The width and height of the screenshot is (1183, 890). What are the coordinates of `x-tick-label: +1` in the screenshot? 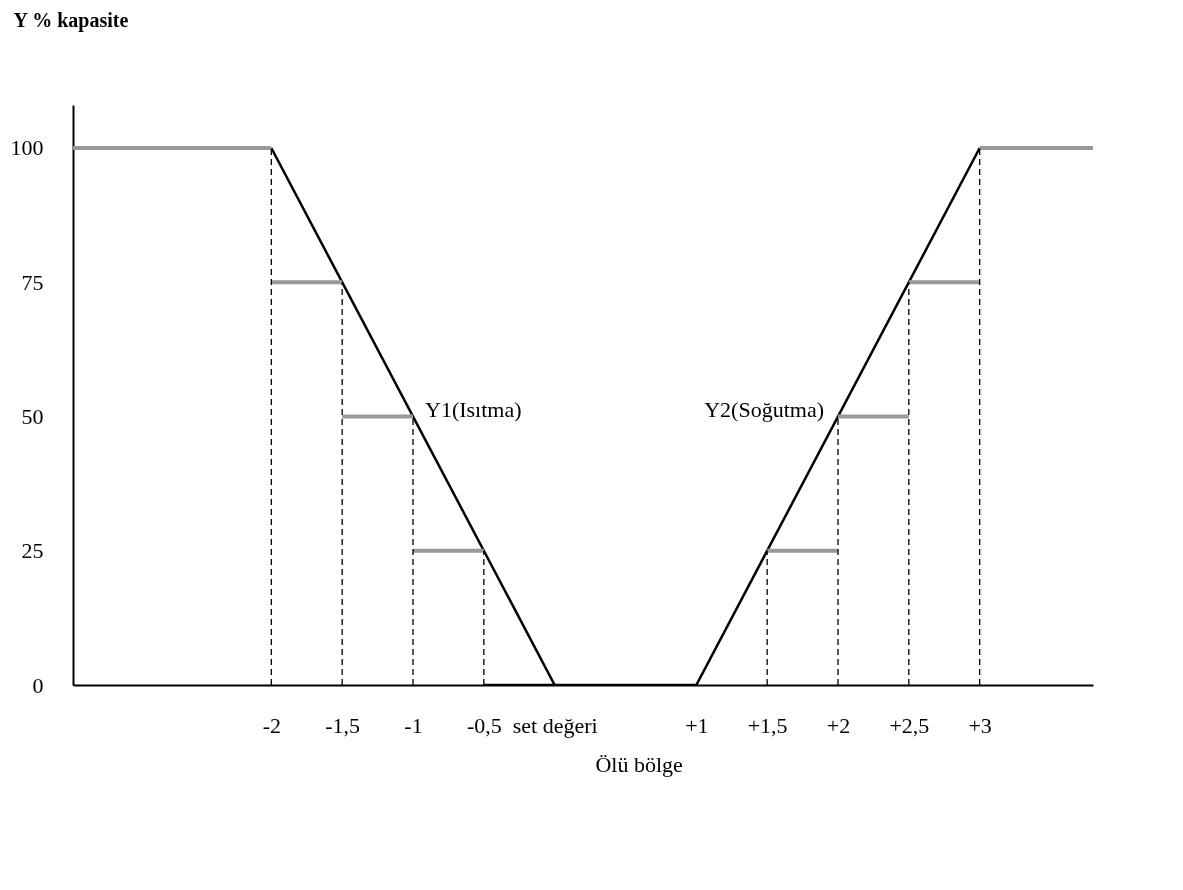 It's located at (697, 725).